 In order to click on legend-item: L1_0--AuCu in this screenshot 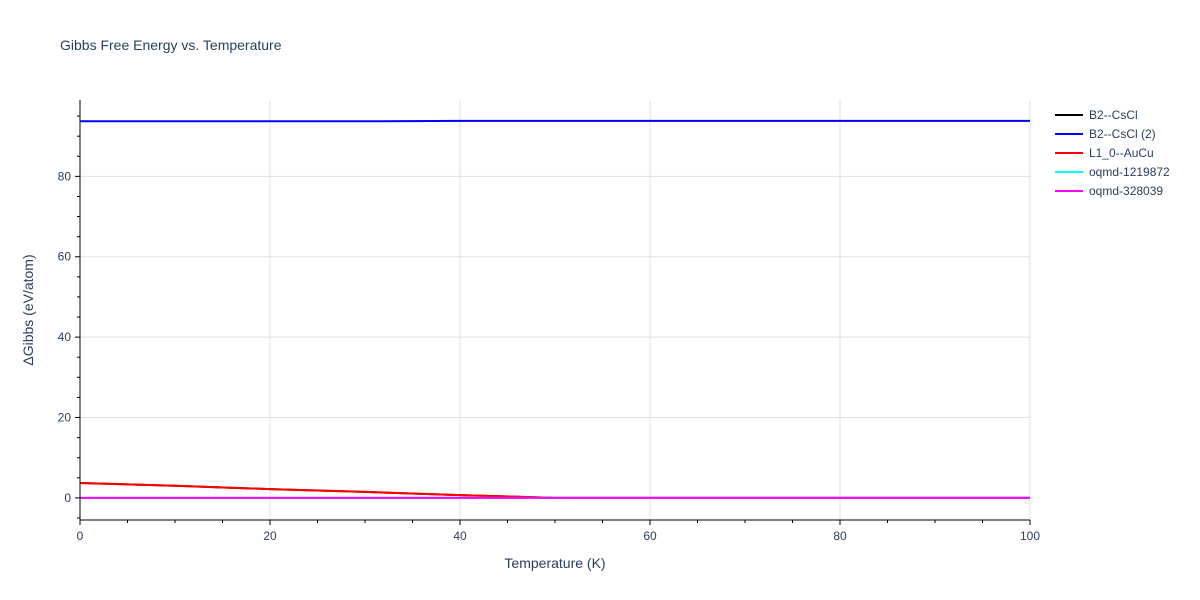, I will do `click(1104, 153)`.